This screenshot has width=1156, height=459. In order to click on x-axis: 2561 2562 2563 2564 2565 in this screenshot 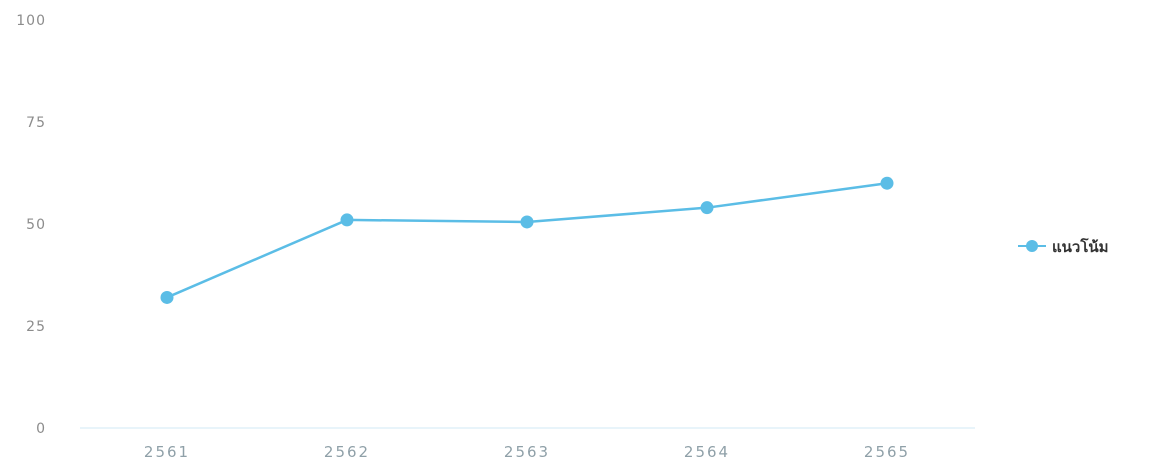, I will do `click(527, 451)`.